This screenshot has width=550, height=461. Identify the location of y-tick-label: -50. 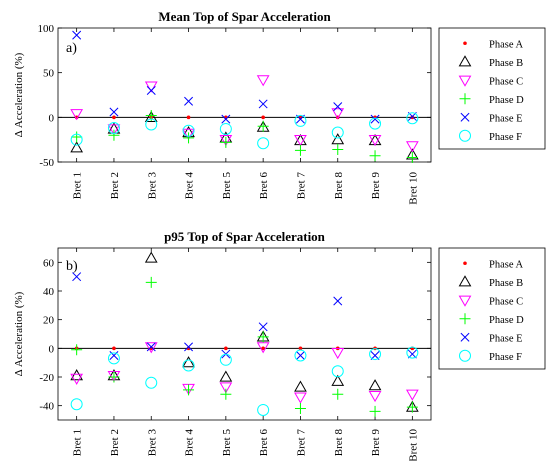
(46, 163).